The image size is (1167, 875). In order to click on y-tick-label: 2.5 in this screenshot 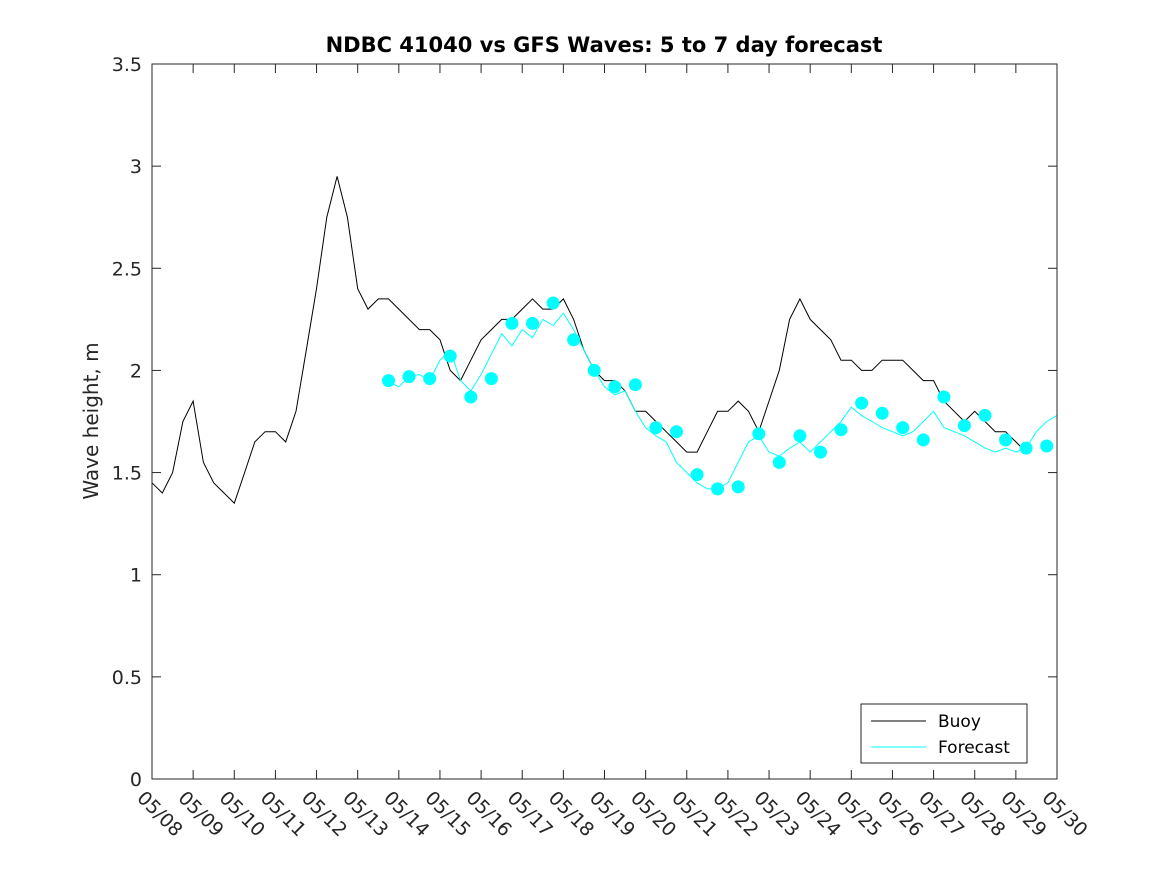, I will do `click(127, 269)`.